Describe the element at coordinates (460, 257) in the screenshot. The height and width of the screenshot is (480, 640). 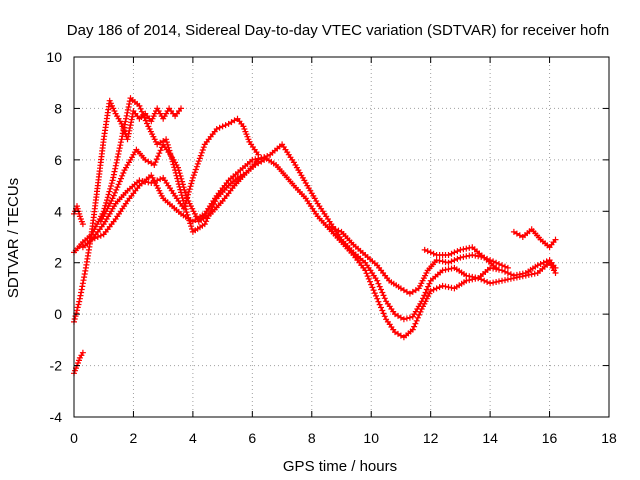
I see `series-track-i` at that location.